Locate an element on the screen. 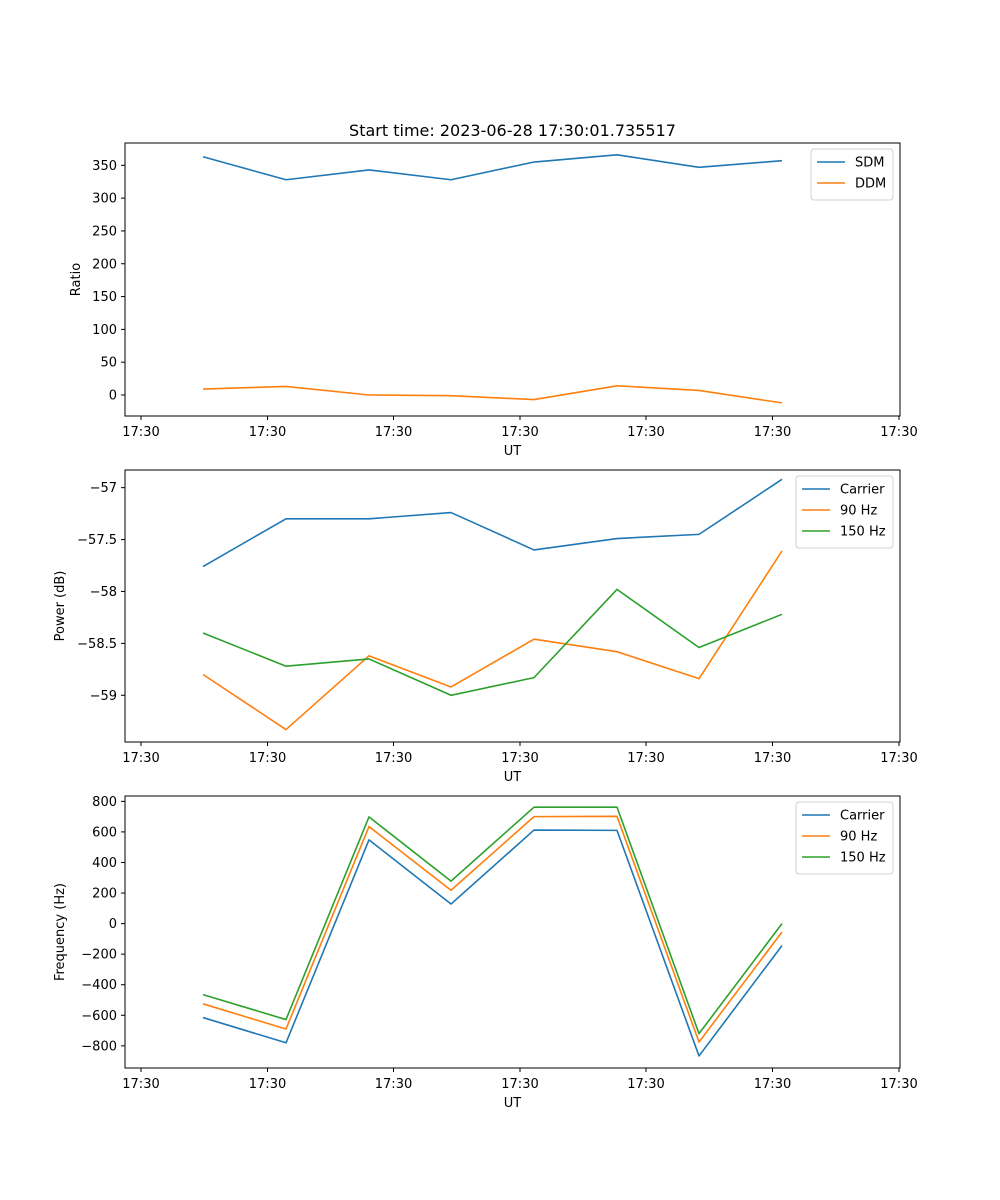 The width and height of the screenshot is (1000, 1200). y-tick-label: 400 is located at coordinates (104, 863).